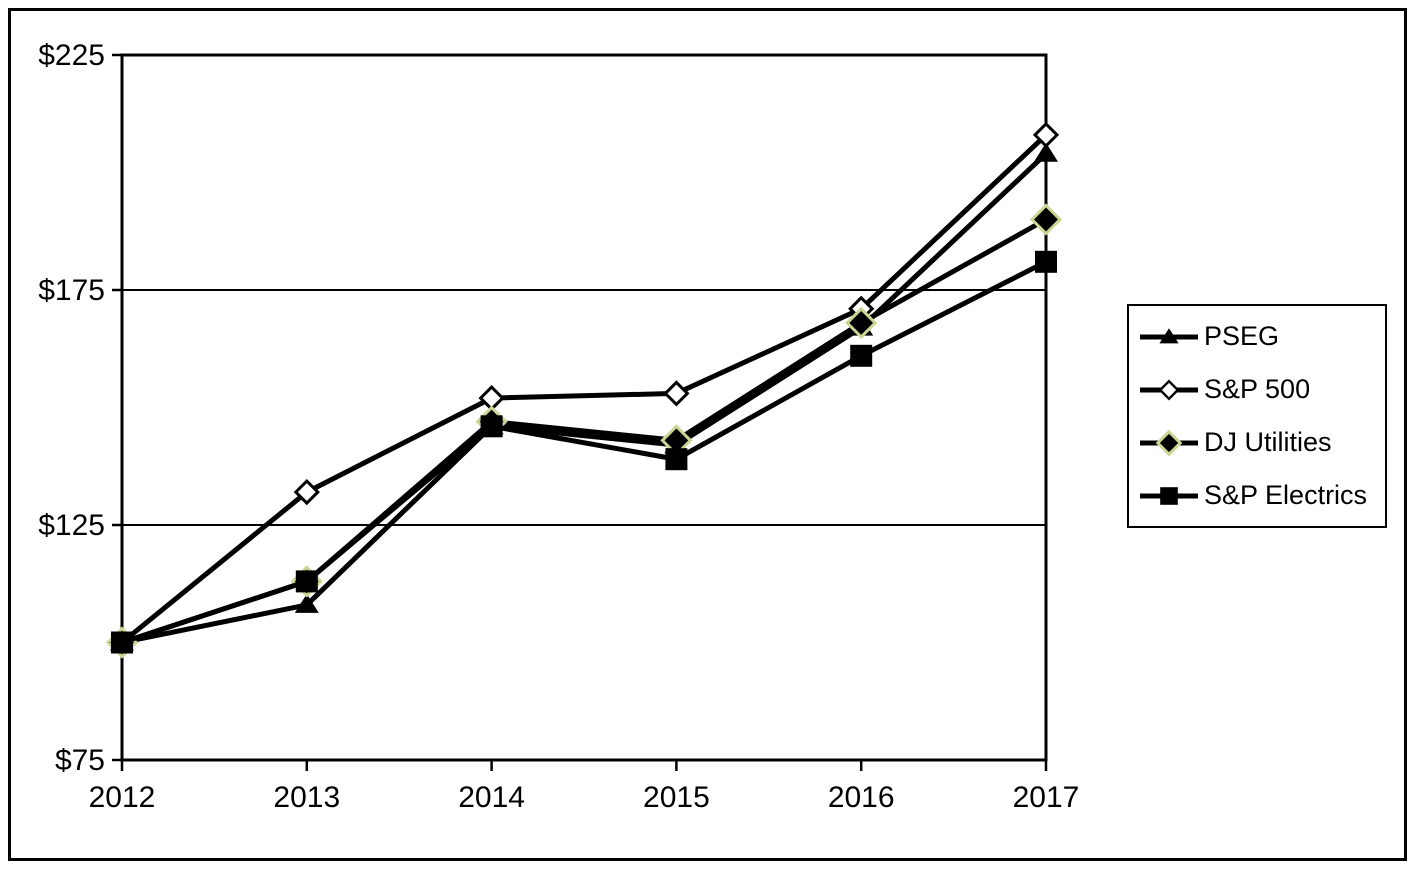  Describe the element at coordinates (306, 797) in the screenshot. I see `x-tick-label-2013: 2013` at that location.